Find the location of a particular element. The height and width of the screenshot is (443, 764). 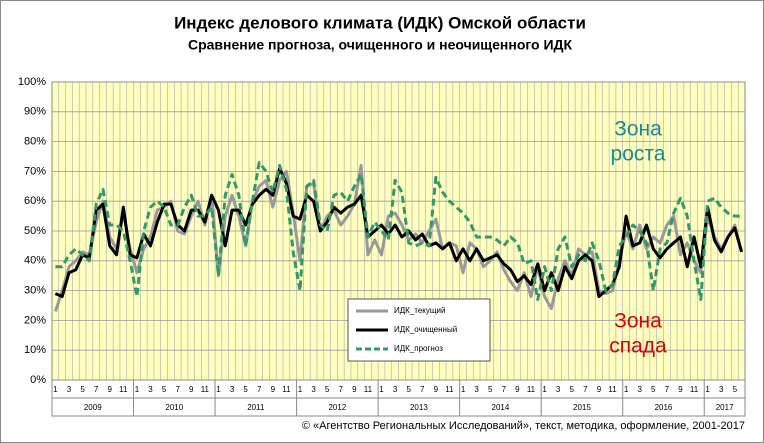

year-label: 2017 is located at coordinates (725, 407).